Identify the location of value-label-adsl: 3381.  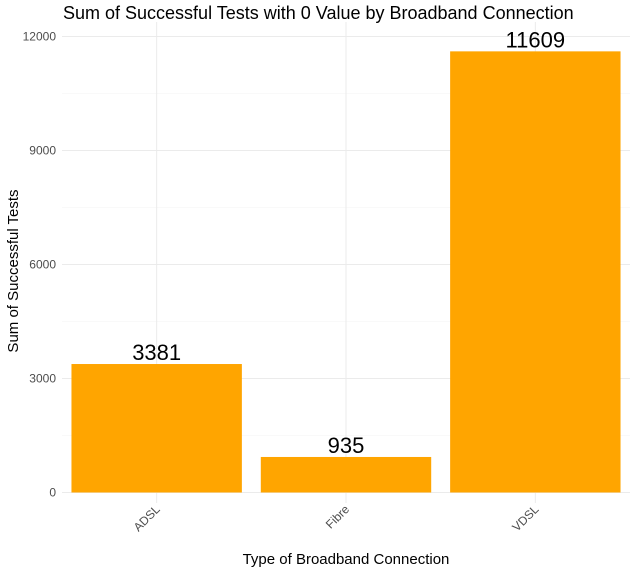
(156, 352).